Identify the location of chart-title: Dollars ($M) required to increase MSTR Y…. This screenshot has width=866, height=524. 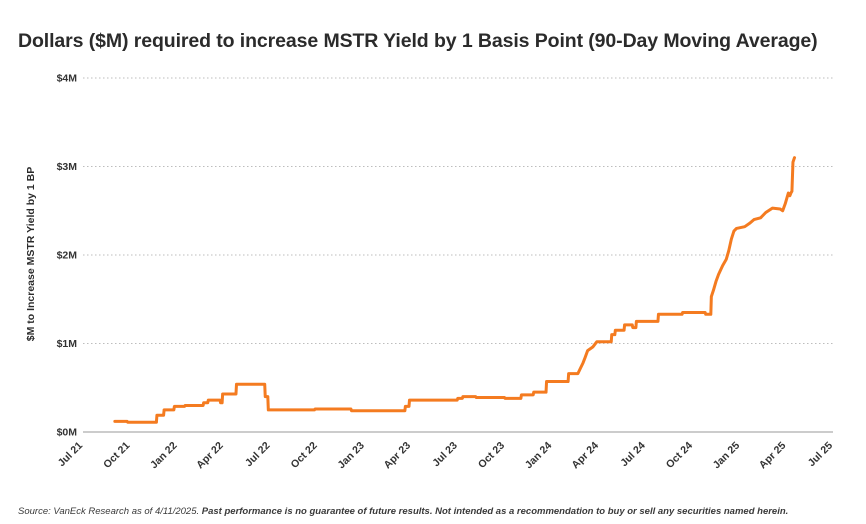
(418, 41).